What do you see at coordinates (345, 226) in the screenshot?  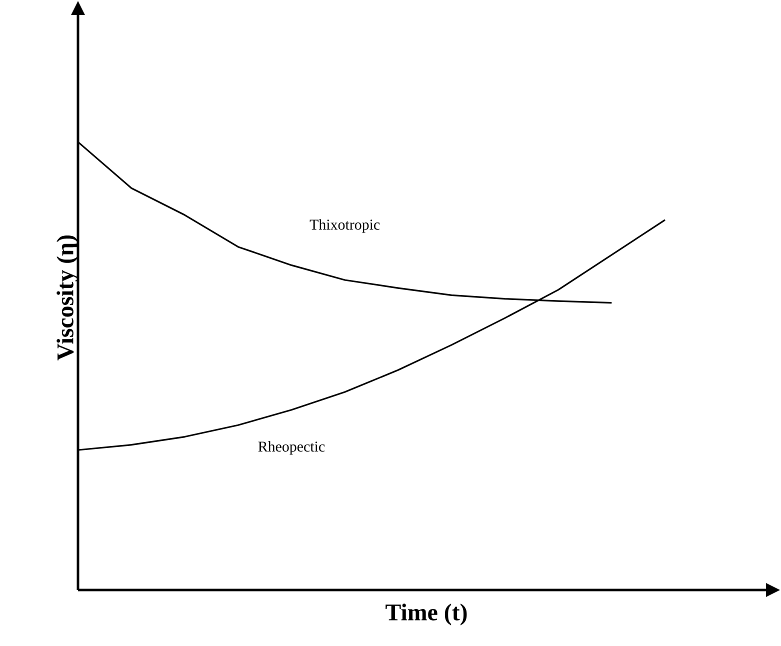 I see `text: Thixotropic` at bounding box center [345, 226].